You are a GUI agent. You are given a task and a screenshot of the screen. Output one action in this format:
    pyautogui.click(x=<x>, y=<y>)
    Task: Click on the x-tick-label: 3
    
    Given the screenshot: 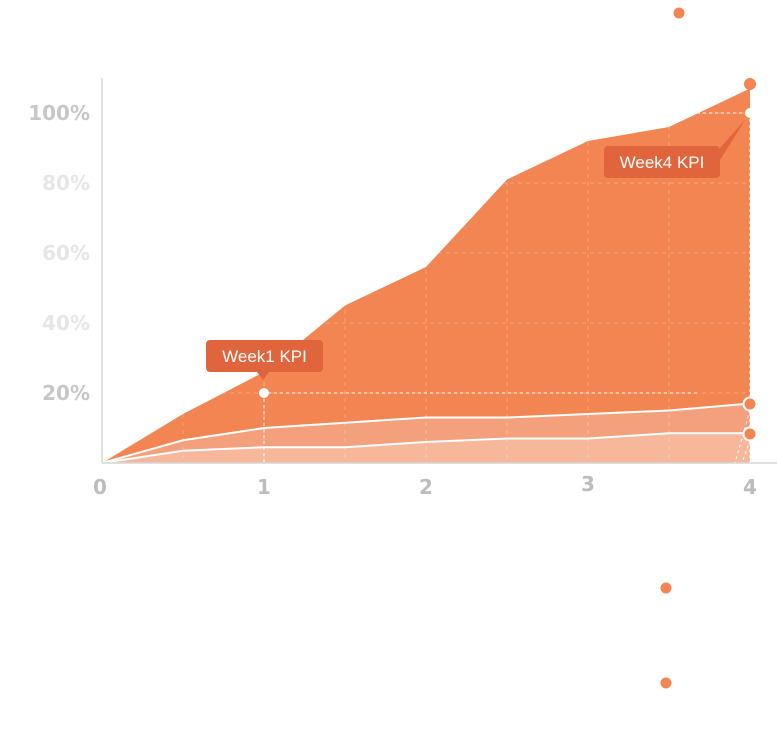 What is the action you would take?
    pyautogui.click(x=588, y=484)
    